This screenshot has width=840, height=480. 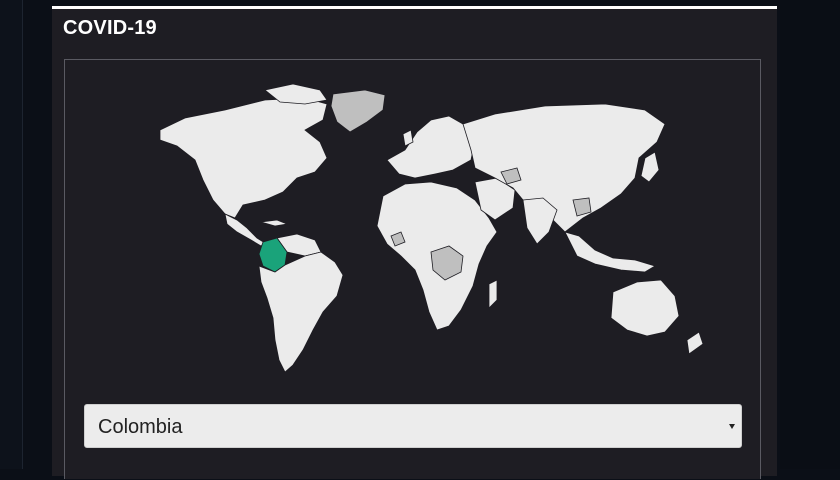 What do you see at coordinates (645, 308) in the screenshot?
I see `region-australia` at bounding box center [645, 308].